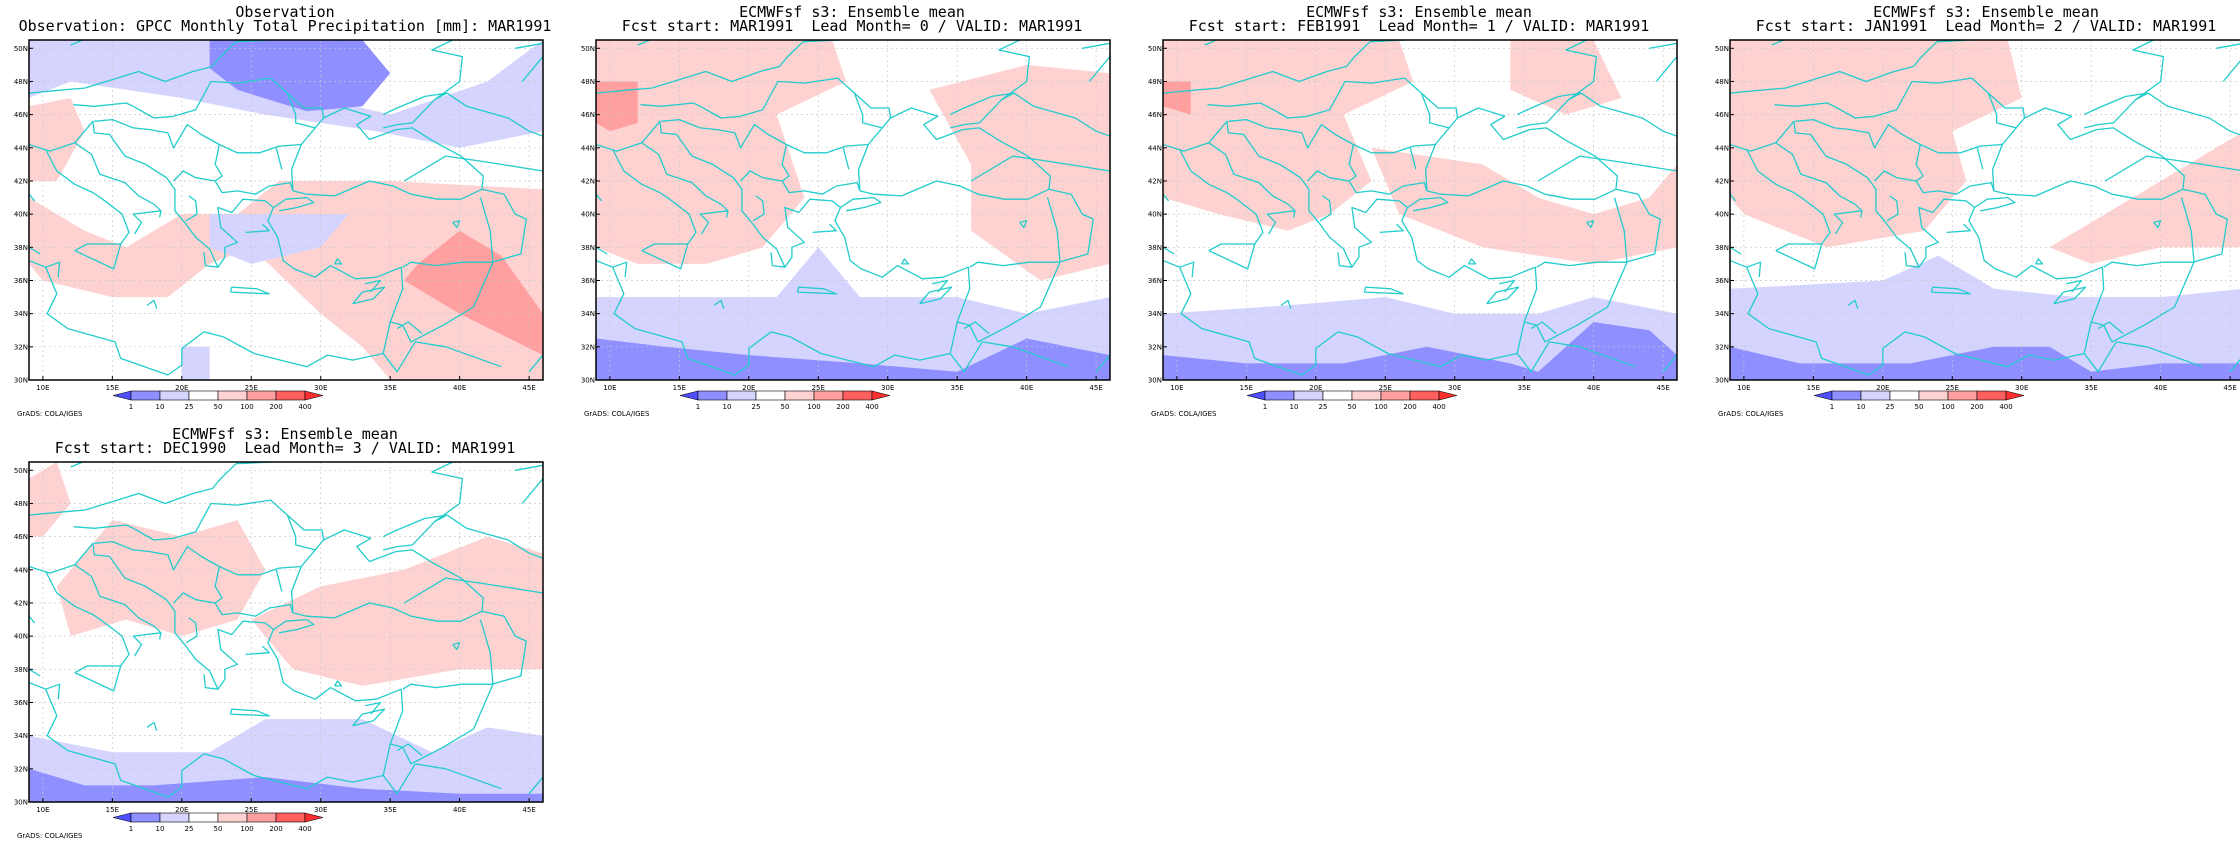  I want to click on lon-tick-label: 35E, so click(2091, 388).